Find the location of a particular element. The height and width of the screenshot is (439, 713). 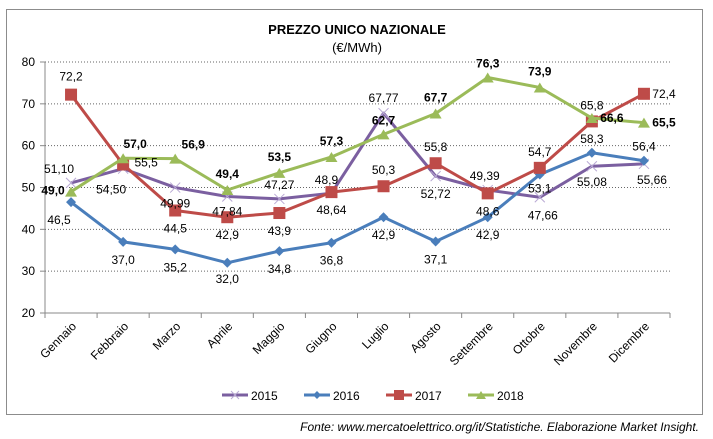

data-label-2016: 36,8 is located at coordinates (332, 261).